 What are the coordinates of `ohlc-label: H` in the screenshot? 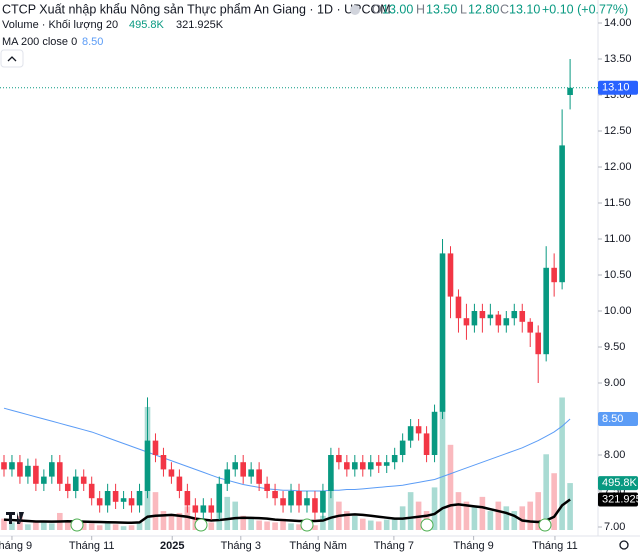 It's located at (420, 9).